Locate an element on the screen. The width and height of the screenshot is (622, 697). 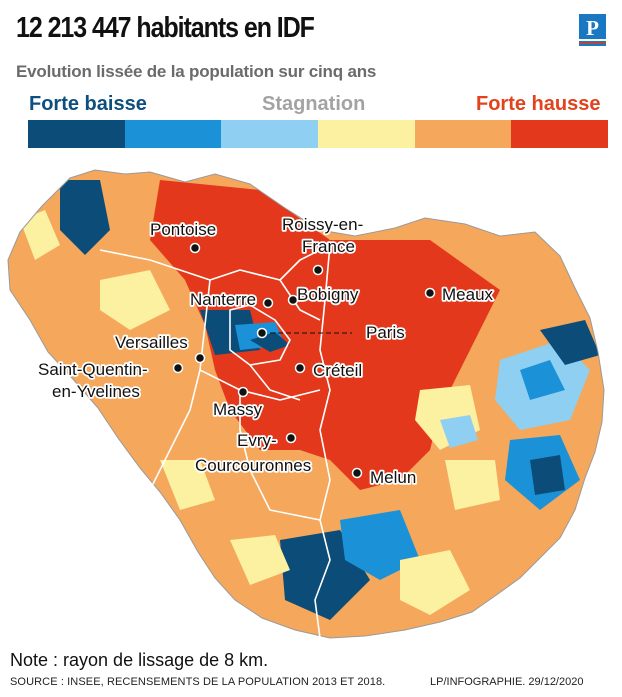
city-saint-quentin-en-yvelines: Saint-Quentin-en-Yvelines is located at coordinates (110, 380).